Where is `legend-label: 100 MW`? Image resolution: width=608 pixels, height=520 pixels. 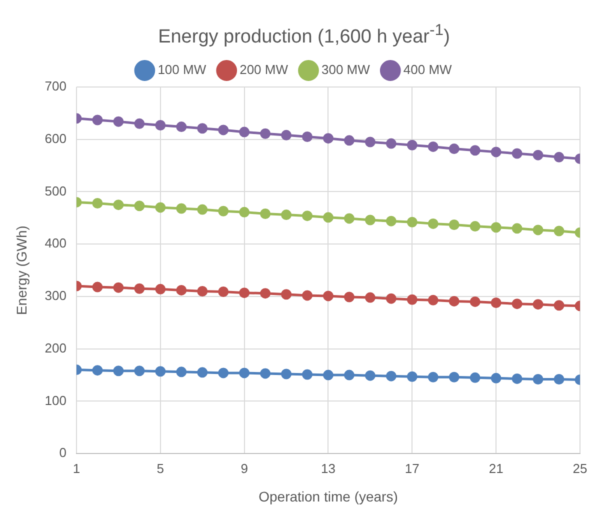 legend-label: 100 MW is located at coordinates (182, 70).